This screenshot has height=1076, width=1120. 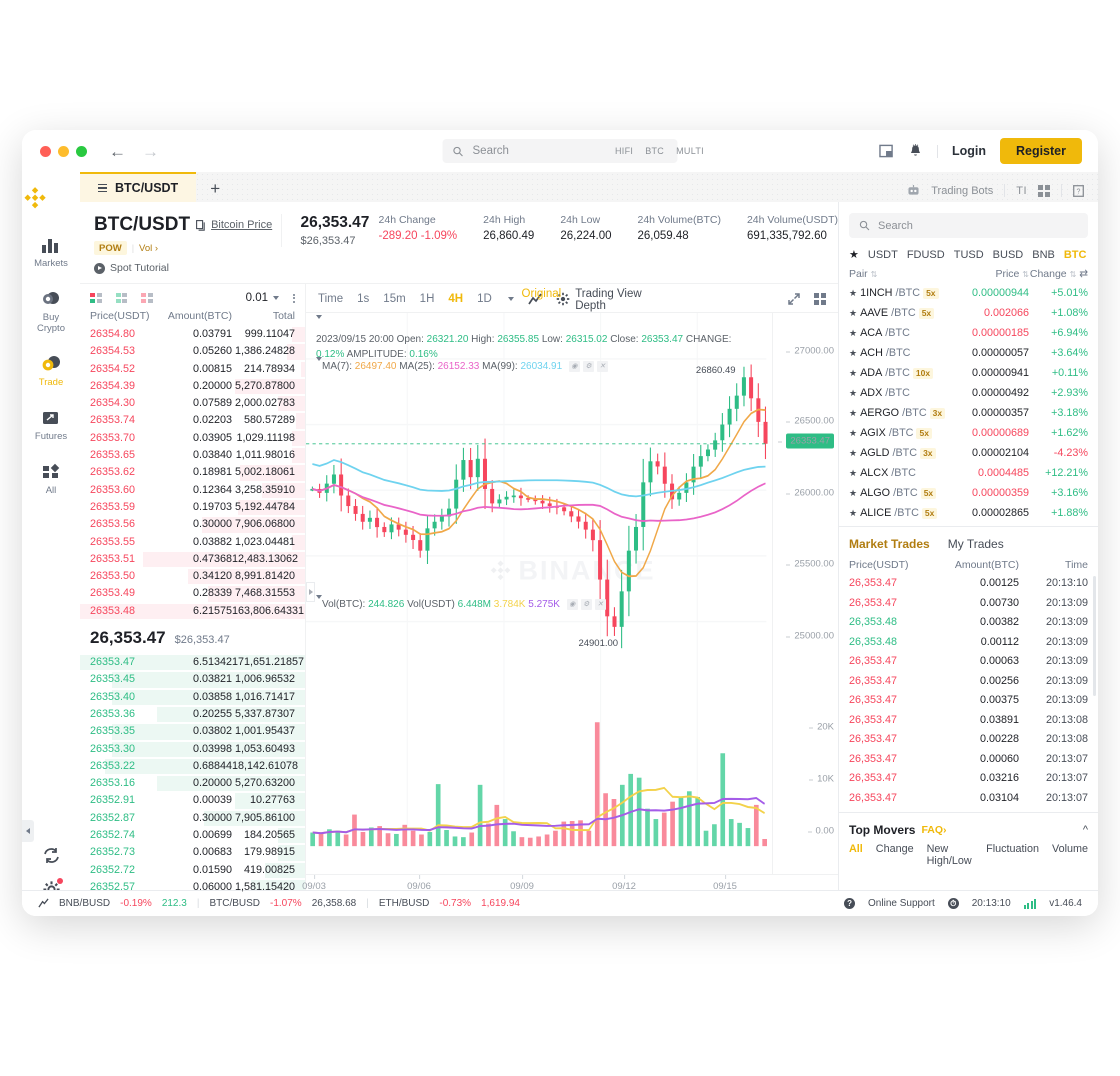 What do you see at coordinates (1058, 274) in the screenshot?
I see `column-header-change: Change ⇅ ⇄` at bounding box center [1058, 274].